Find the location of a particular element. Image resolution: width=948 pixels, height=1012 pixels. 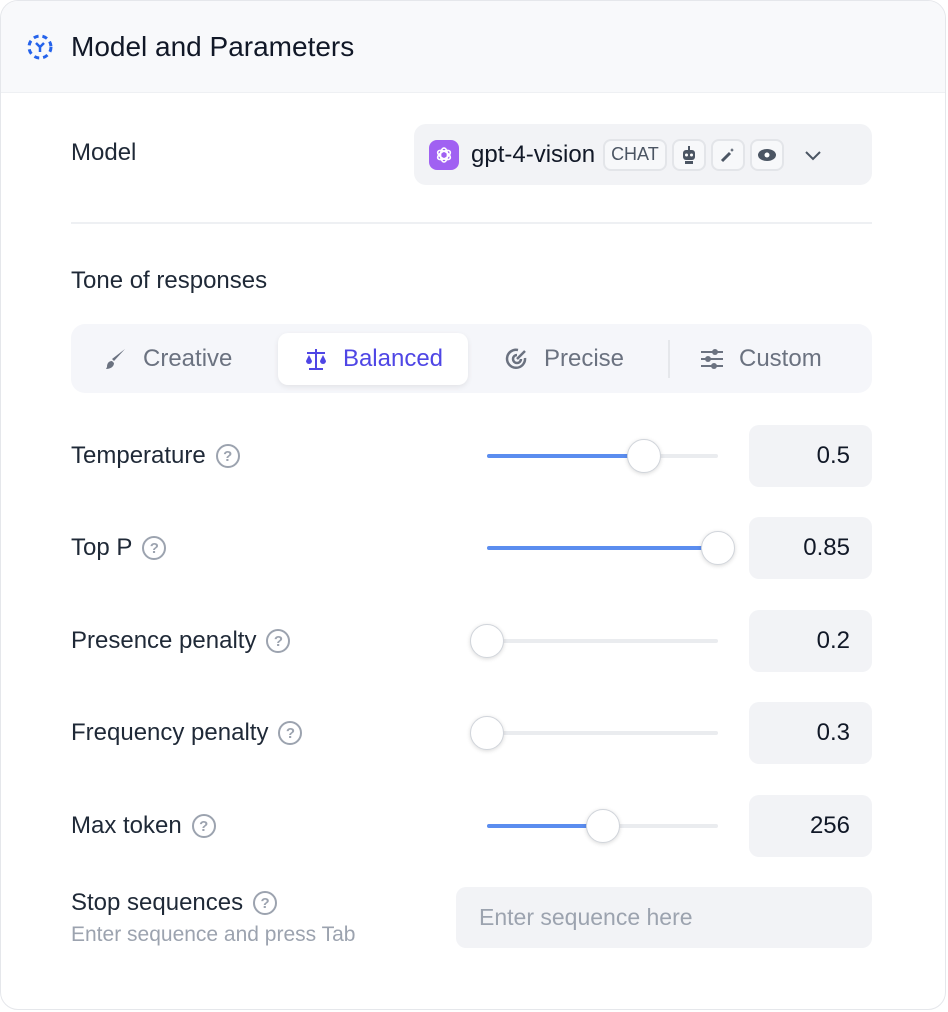

panel-header: Model and Parameters is located at coordinates (473, 47).